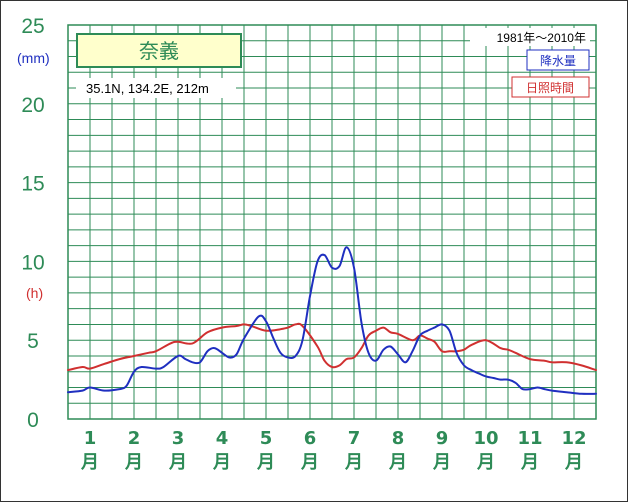  What do you see at coordinates (354, 438) in the screenshot?
I see `x-tick-month-number: 7` at bounding box center [354, 438].